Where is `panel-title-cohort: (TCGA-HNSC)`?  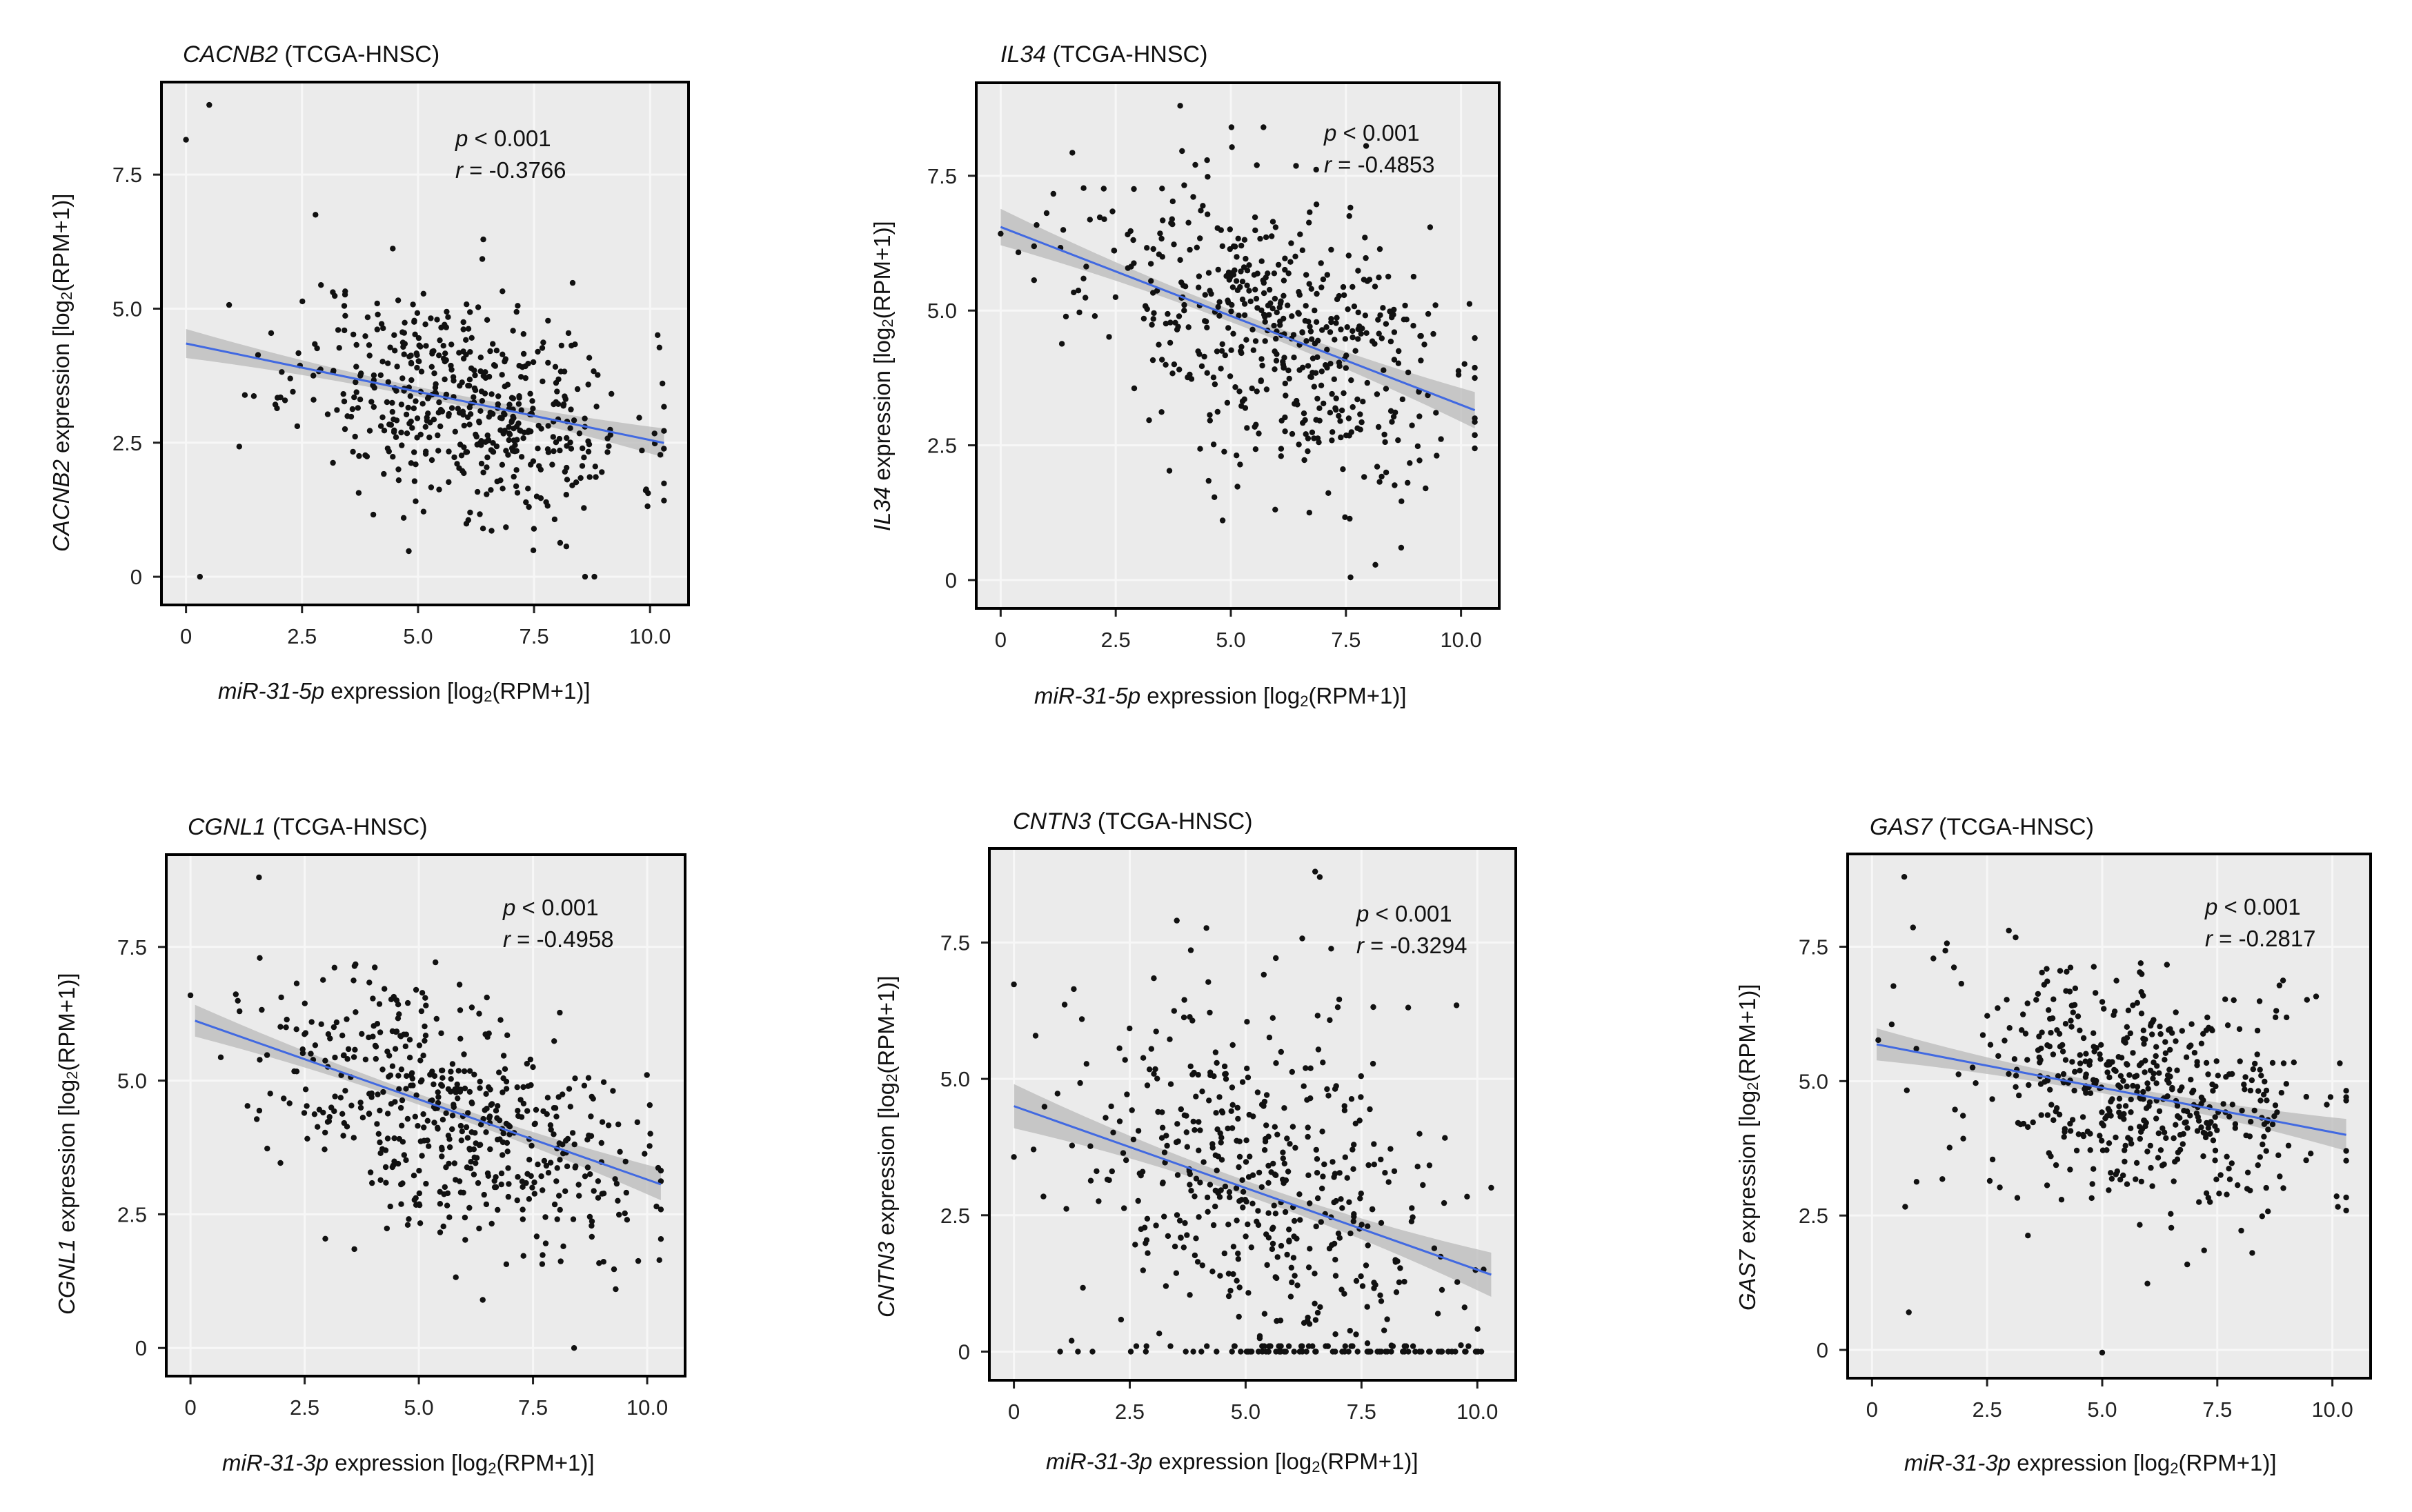 panel-title-cohort: (TCGA-HNSC) is located at coordinates (2017, 827).